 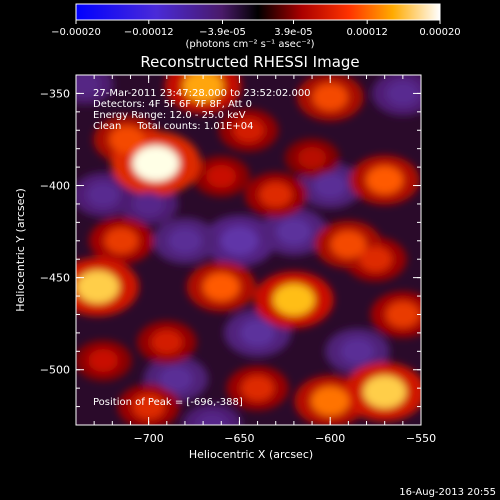 What do you see at coordinates (330, 438) in the screenshot?
I see `x-tick-label: −600` at bounding box center [330, 438].